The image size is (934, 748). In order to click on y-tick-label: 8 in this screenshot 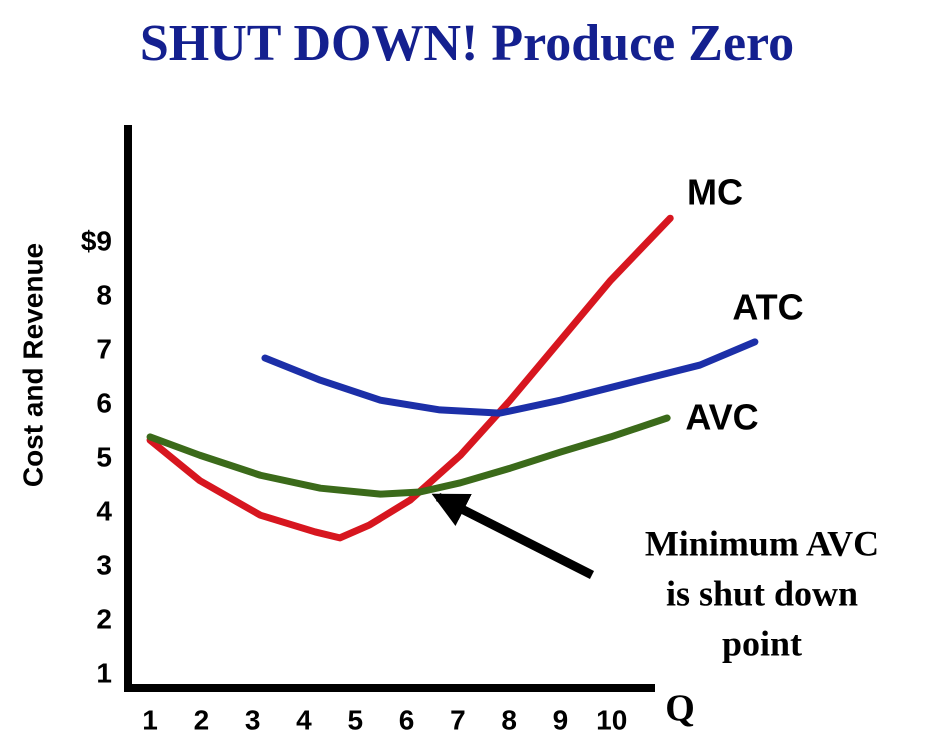, I will do `click(104, 294)`.